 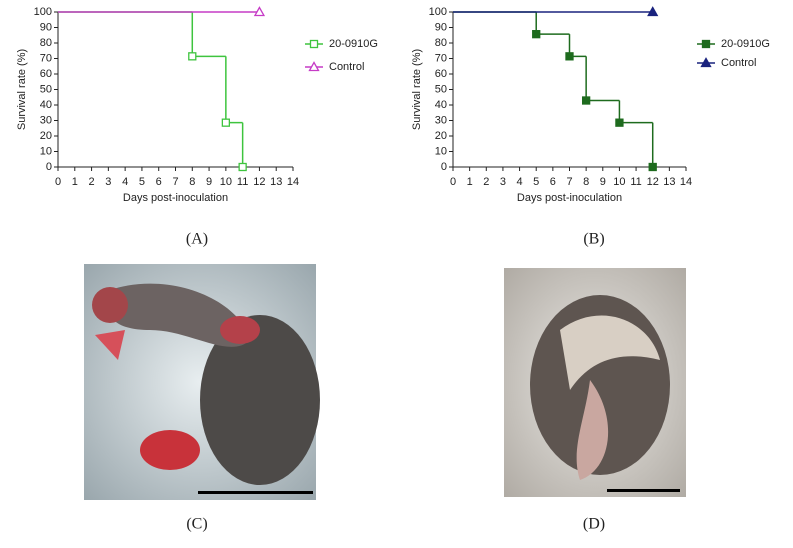 I want to click on photo-c, so click(x=202, y=382).